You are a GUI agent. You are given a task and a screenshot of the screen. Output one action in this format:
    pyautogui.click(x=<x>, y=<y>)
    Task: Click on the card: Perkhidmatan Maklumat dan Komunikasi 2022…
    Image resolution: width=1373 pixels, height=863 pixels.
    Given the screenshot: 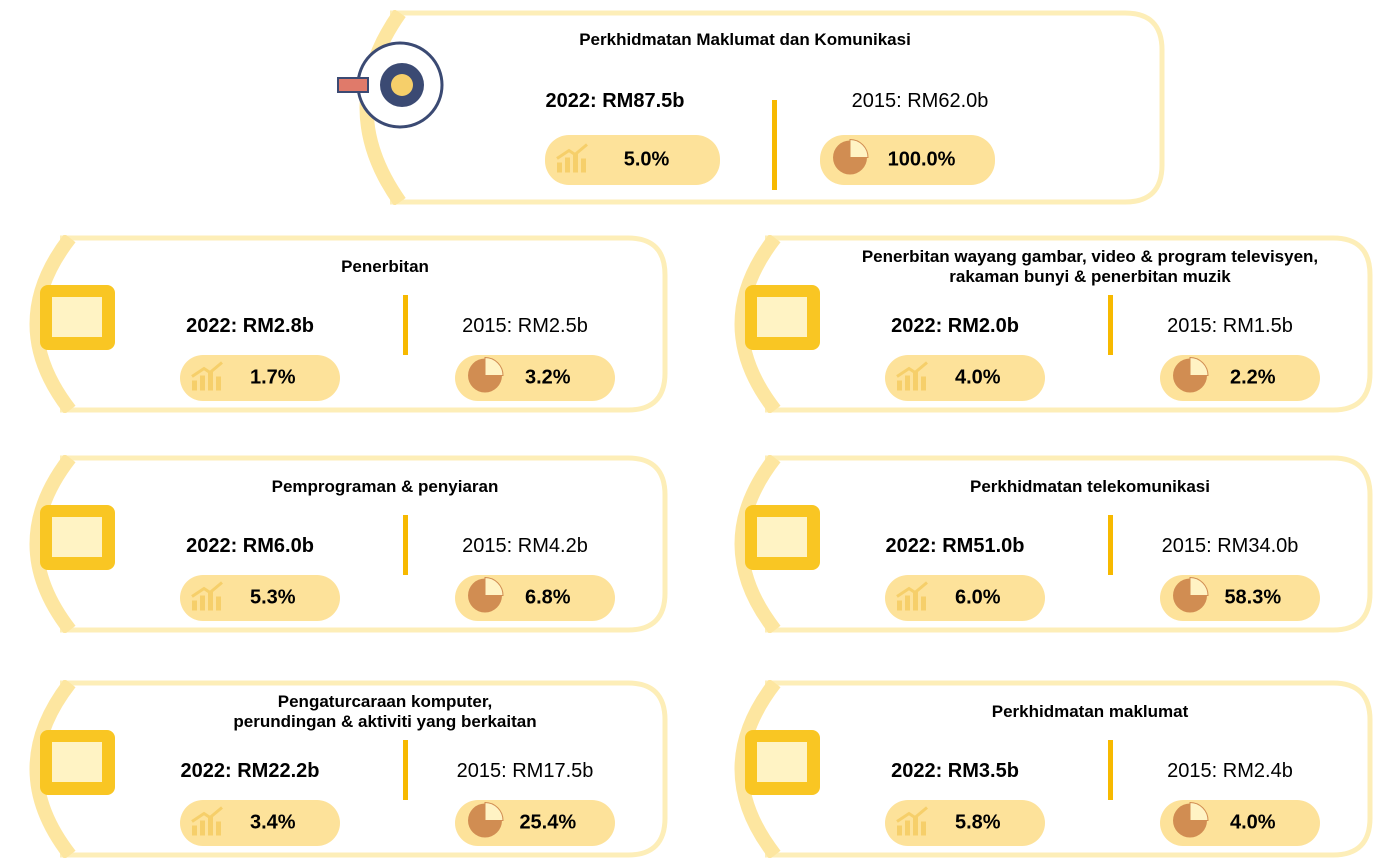 What is the action you would take?
    pyautogui.click(x=747, y=107)
    